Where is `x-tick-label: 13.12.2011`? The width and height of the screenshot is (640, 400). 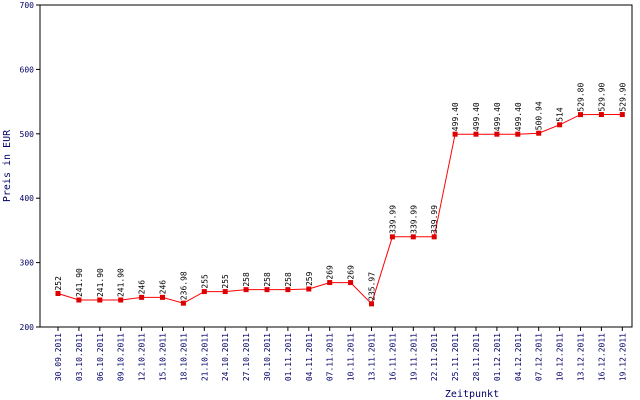 x-tick-label: 13.12.2011 is located at coordinates (581, 357).